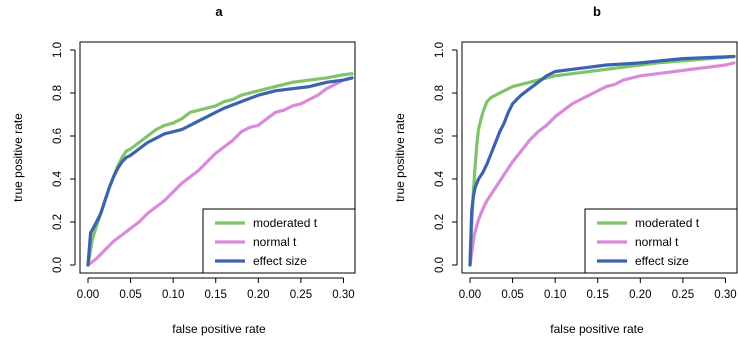 The image size is (738, 343). What do you see at coordinates (597, 11) in the screenshot?
I see `chart-title: b` at bounding box center [597, 11].